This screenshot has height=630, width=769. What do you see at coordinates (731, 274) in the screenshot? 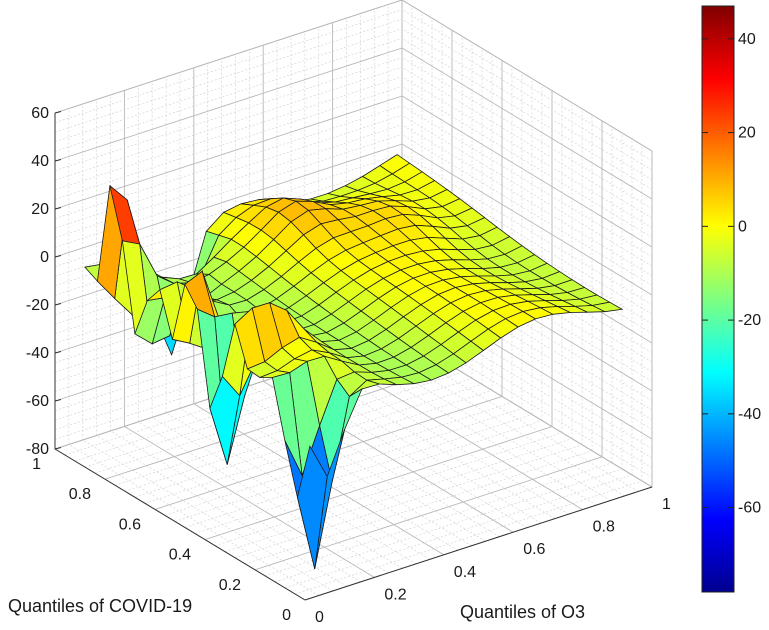
I see `colorbar-ticks: 40 20 0 -20 -40 -60` at bounding box center [731, 274].